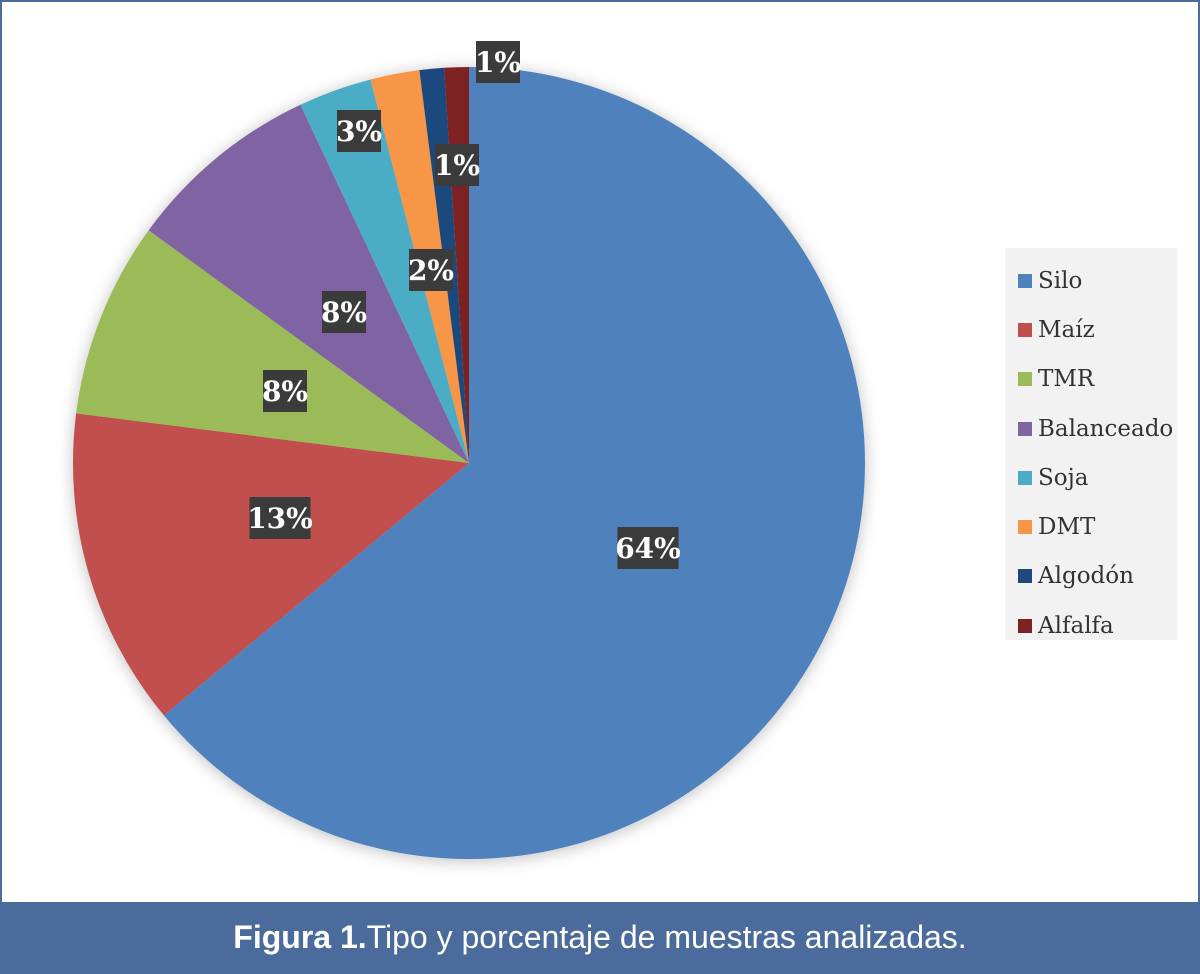 This screenshot has width=1200, height=974. What do you see at coordinates (1076, 625) in the screenshot?
I see `legend-label: Alfalfa` at bounding box center [1076, 625].